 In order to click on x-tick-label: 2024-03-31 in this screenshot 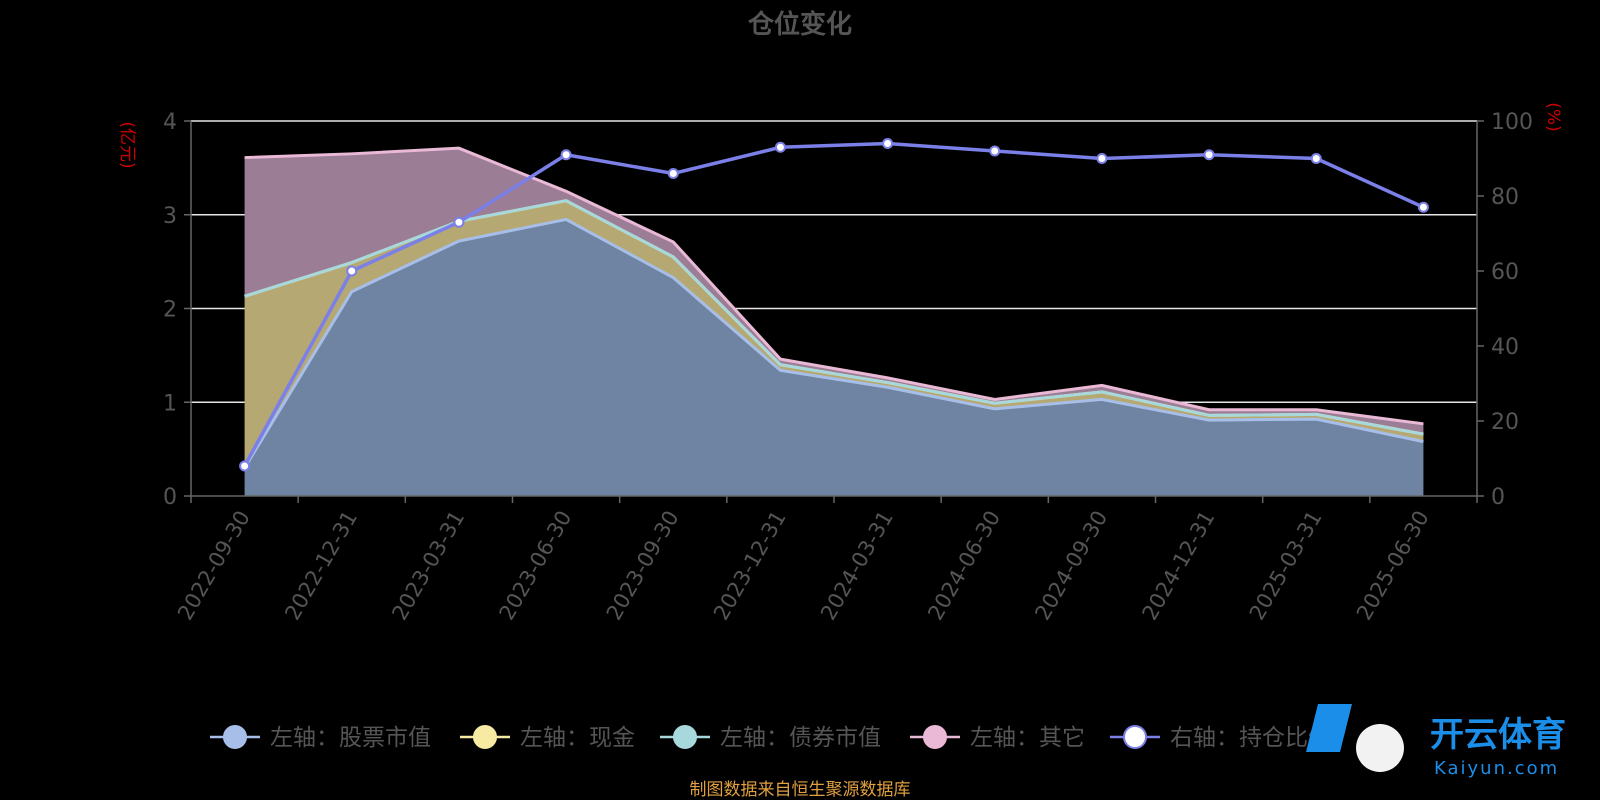, I will do `click(857, 566)`.